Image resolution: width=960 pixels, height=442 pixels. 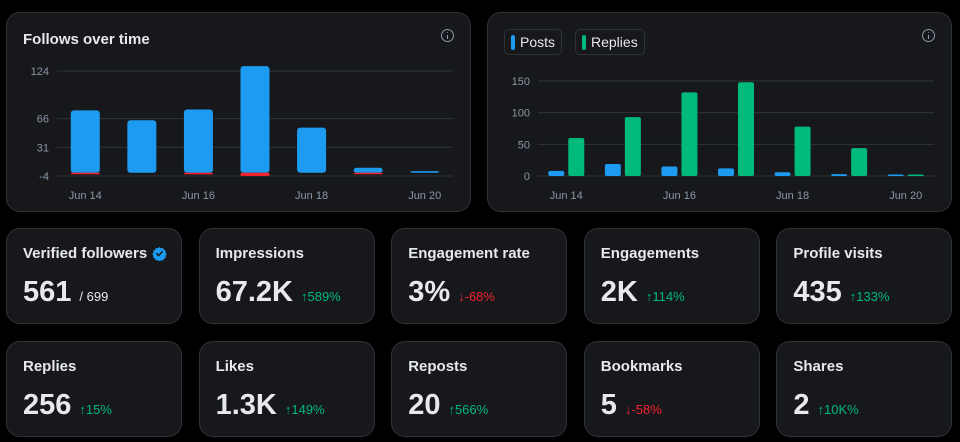 I want to click on stat-value-row: 3% ↓-68%, so click(x=451, y=292).